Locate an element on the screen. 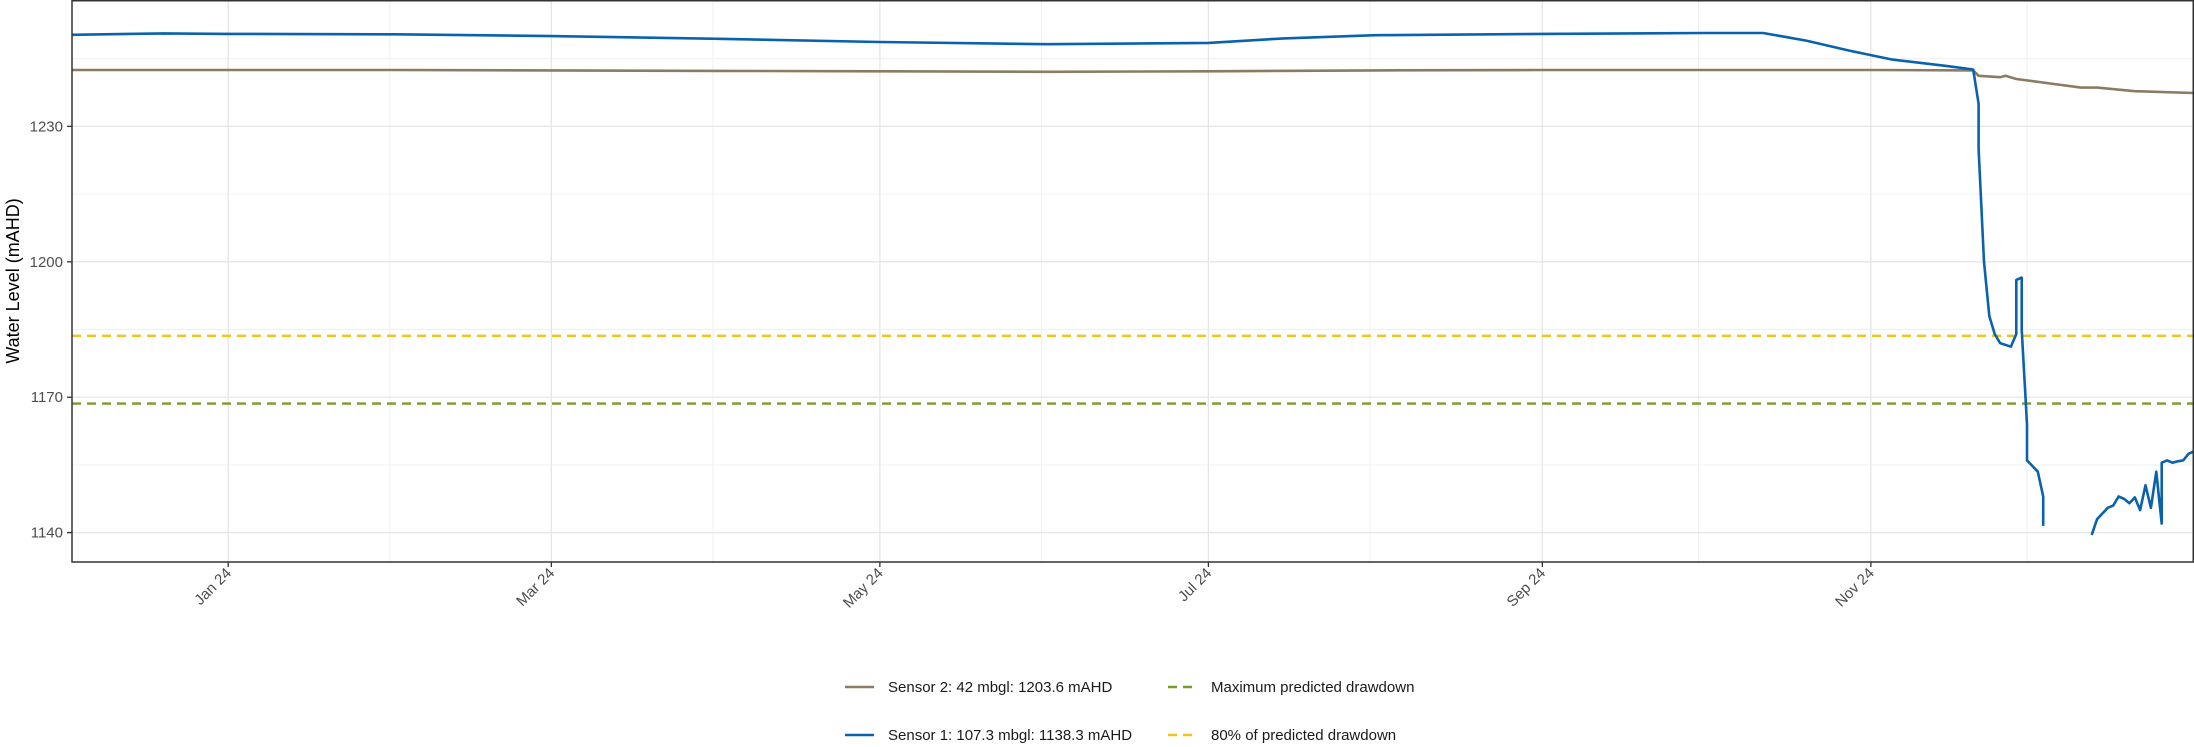 The height and width of the screenshot is (747, 2194). y-tick-label: 1230 is located at coordinates (46, 126).